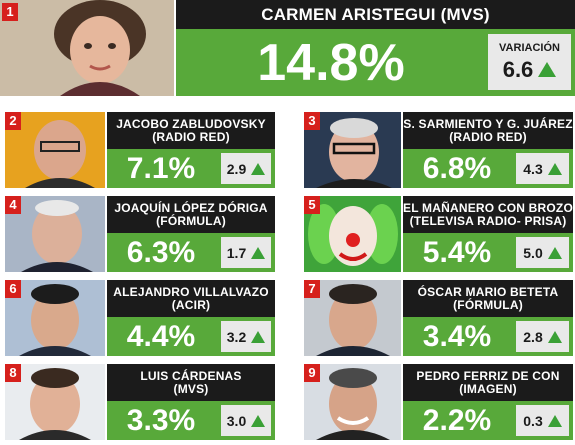 The image size is (575, 445). I want to click on variation-box: 0.3, so click(542, 420).